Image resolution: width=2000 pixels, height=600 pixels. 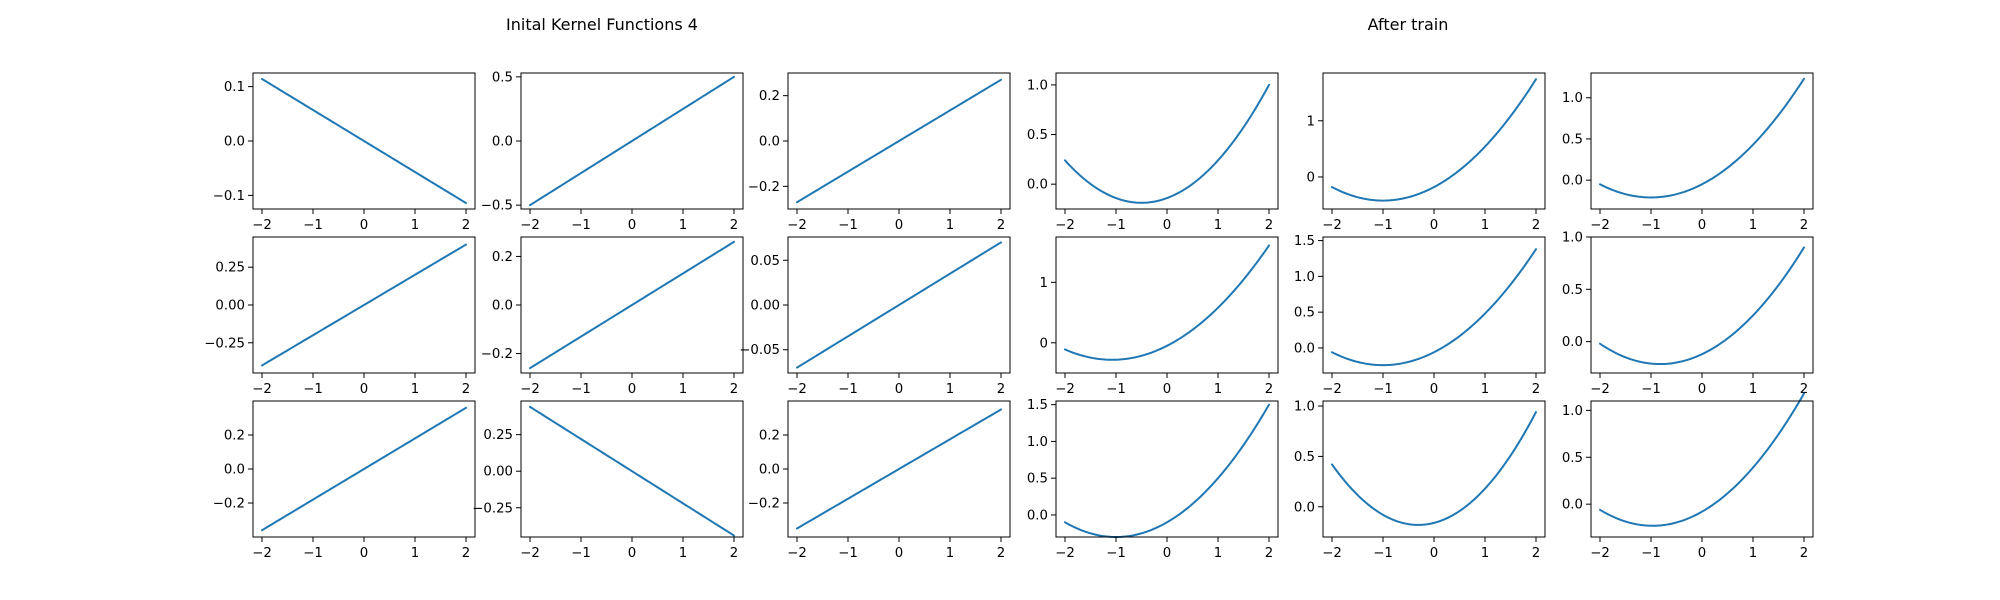 What do you see at coordinates (1304, 407) in the screenshot?
I see `y-tick-label: 1.0` at bounding box center [1304, 407].